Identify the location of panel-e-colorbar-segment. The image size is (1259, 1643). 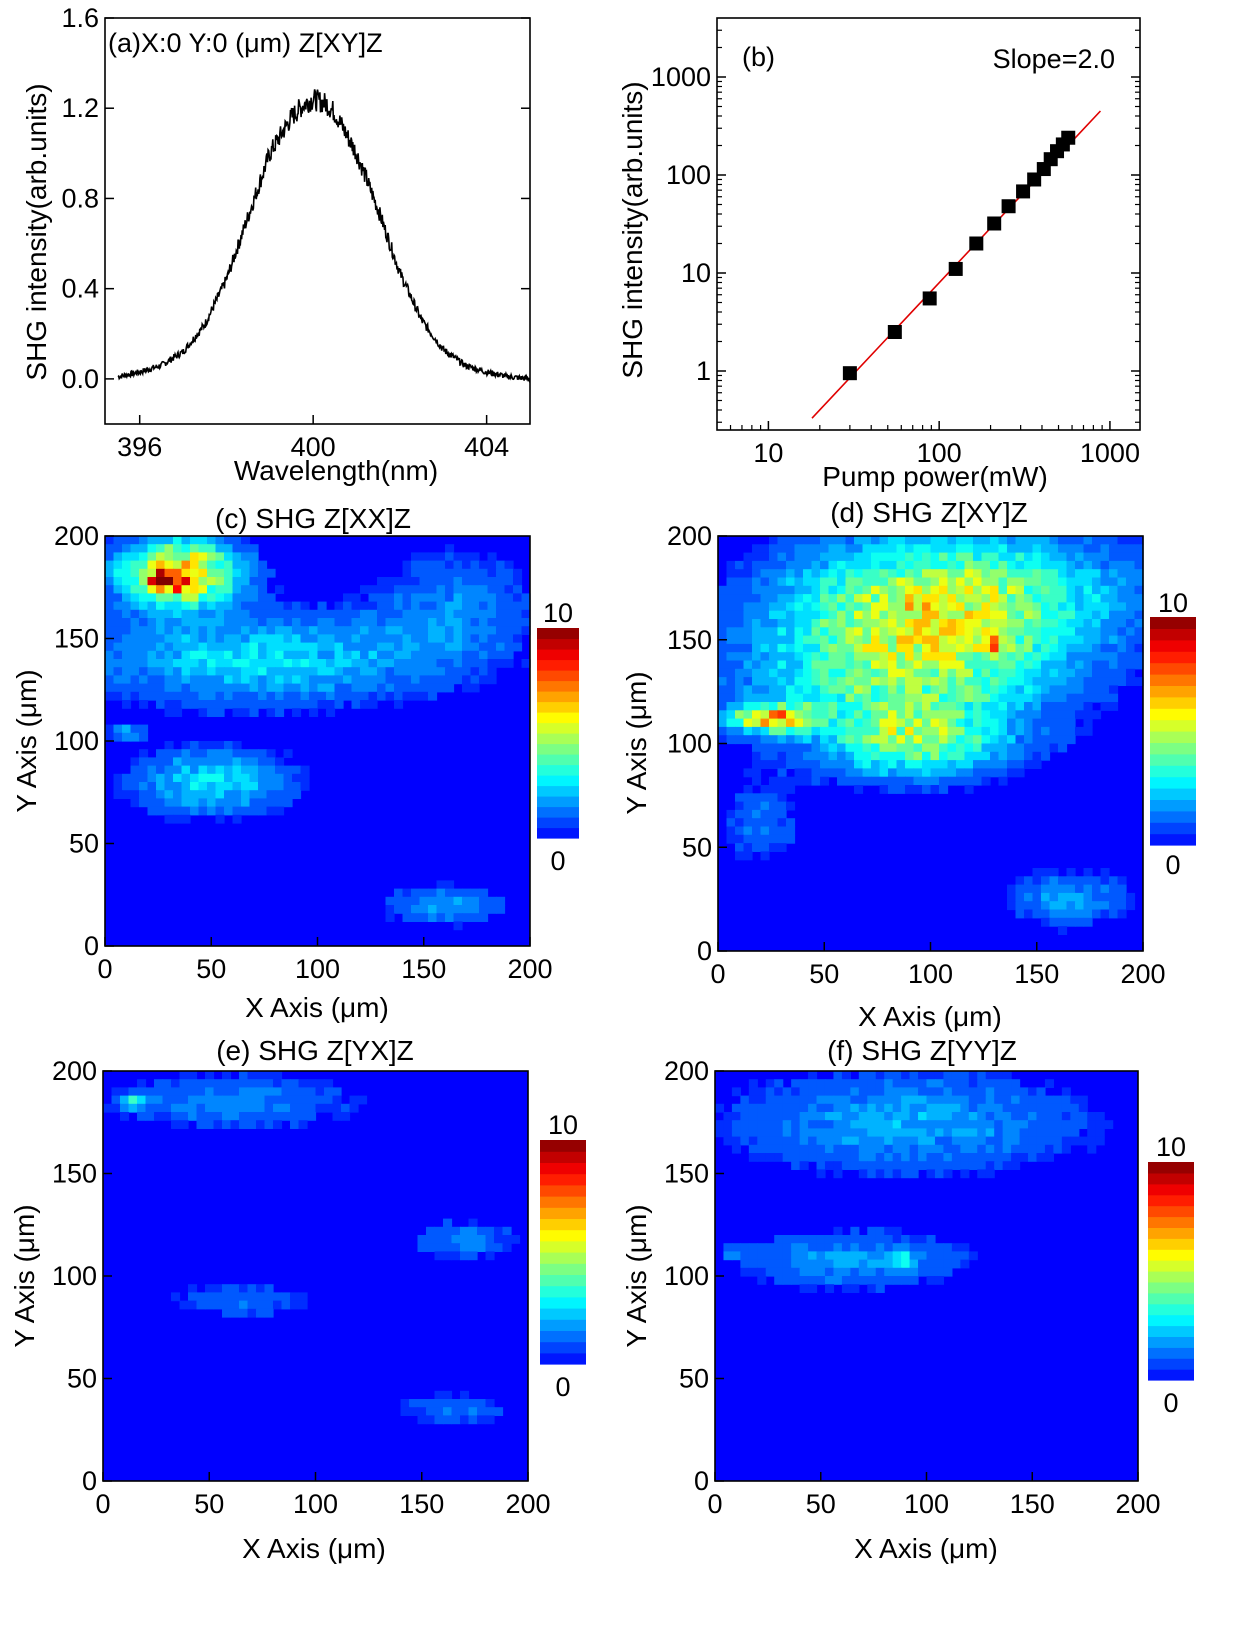
(563, 1179).